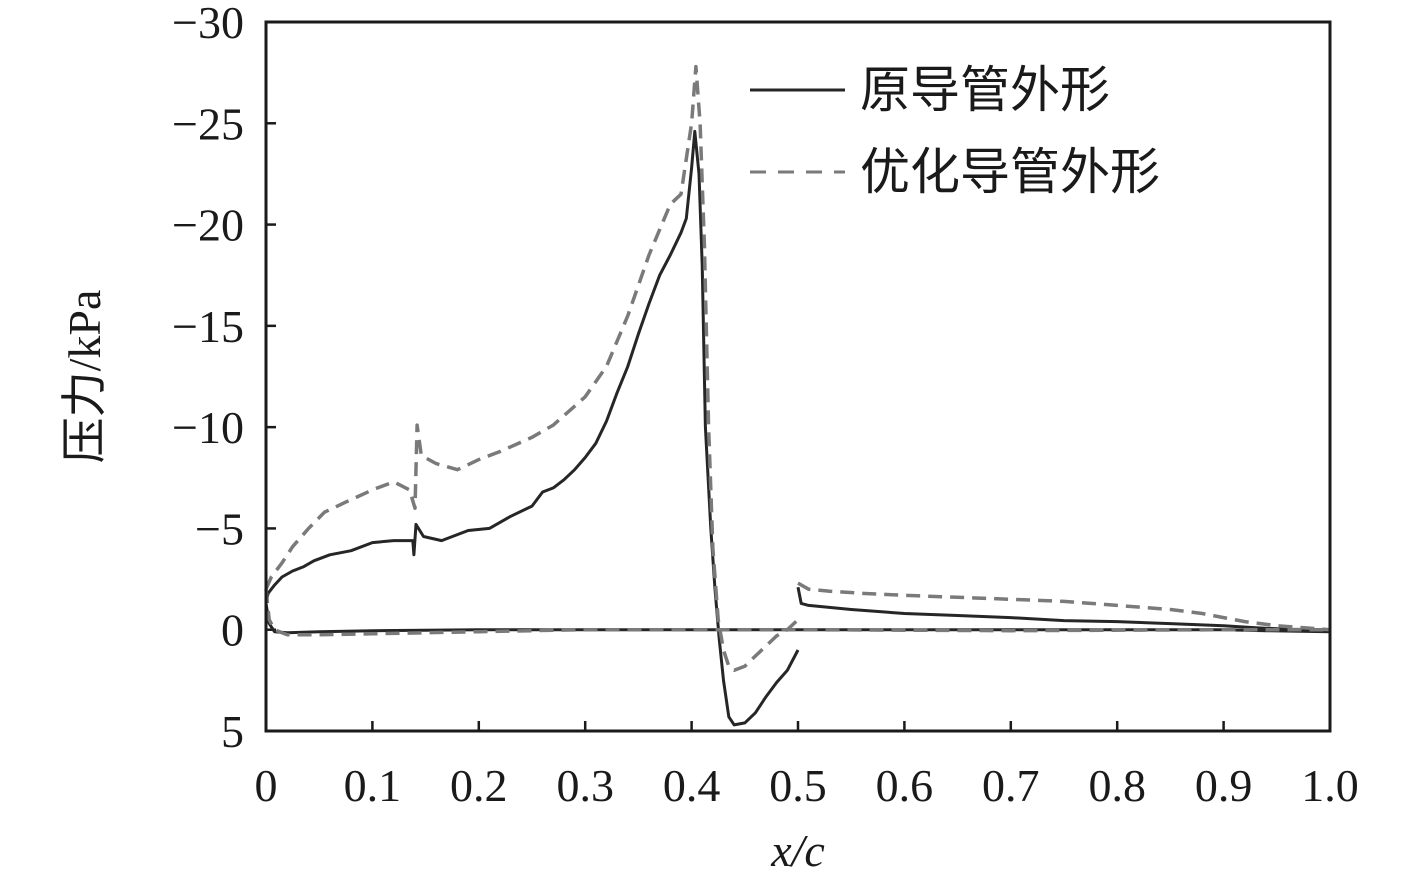 This screenshot has height=876, width=1417. I want to click on y-tick-label: −30, so click(208, 24).